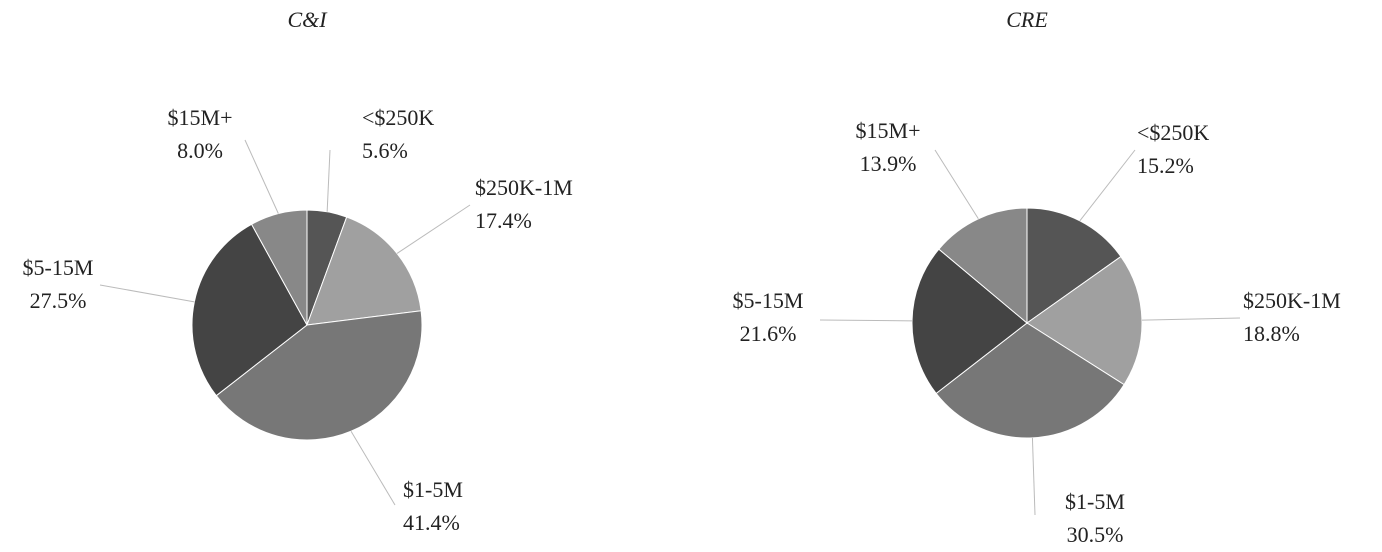  I want to click on value-label: 21.6%, so click(768, 333).